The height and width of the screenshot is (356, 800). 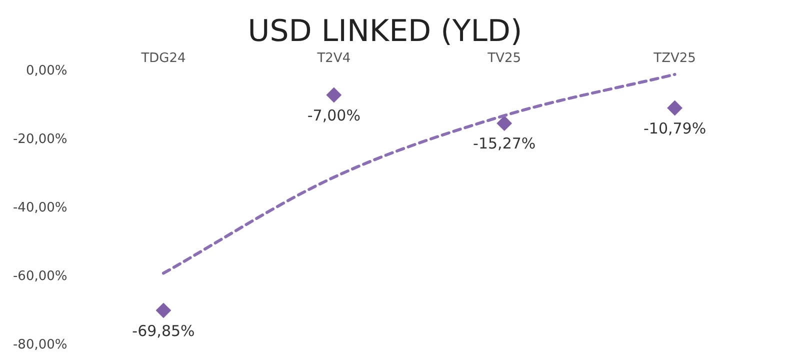 I want to click on y-tick-label: 0,00%, so click(x=47, y=70).